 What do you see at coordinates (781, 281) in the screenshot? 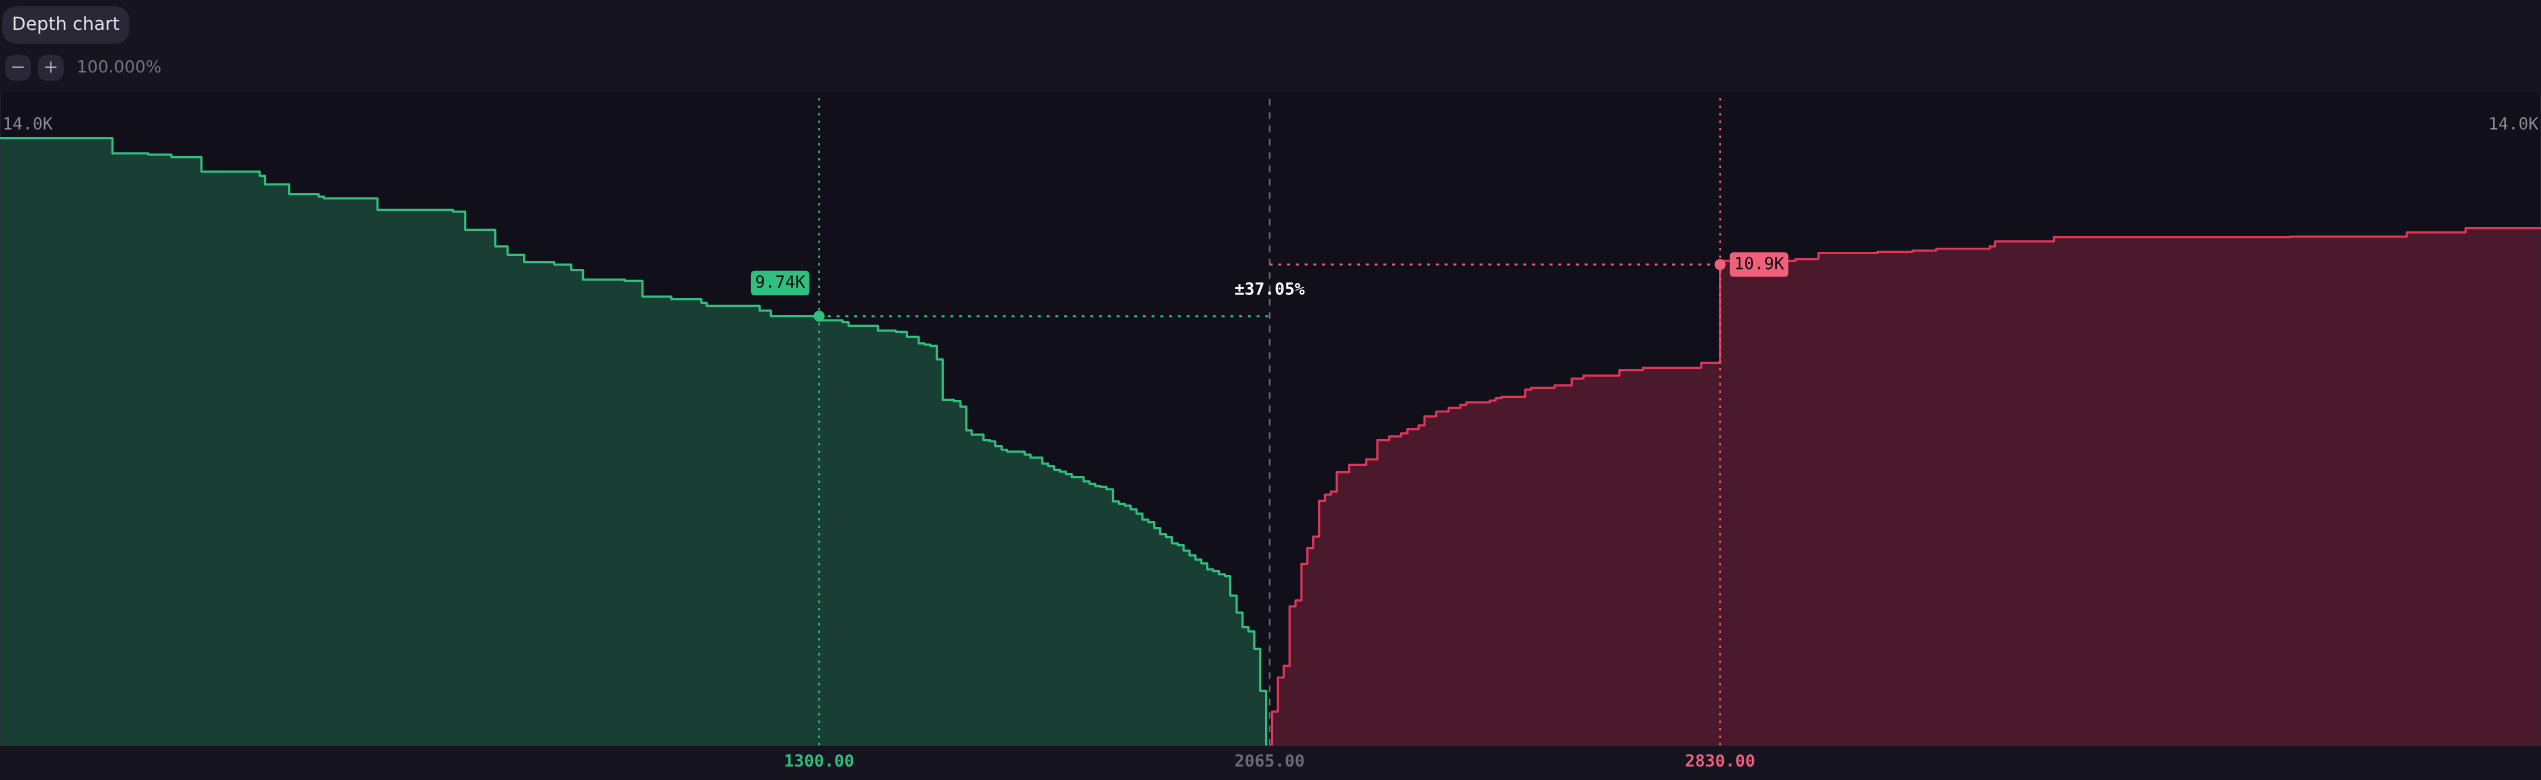
I see `annotation: 9.74K` at bounding box center [781, 281].